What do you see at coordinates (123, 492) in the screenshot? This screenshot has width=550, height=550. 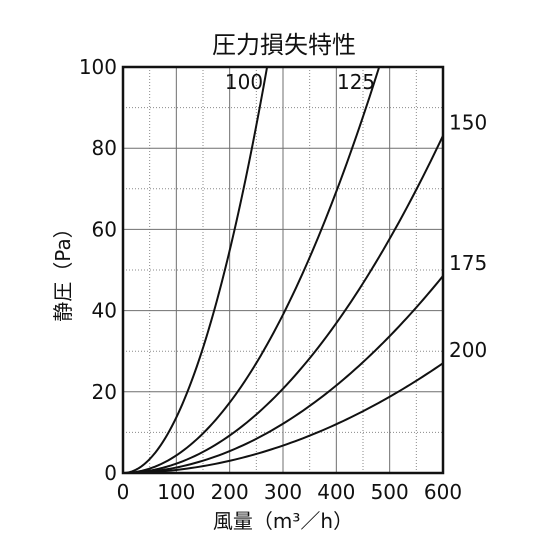 I see `x-tick-label: 0` at bounding box center [123, 492].